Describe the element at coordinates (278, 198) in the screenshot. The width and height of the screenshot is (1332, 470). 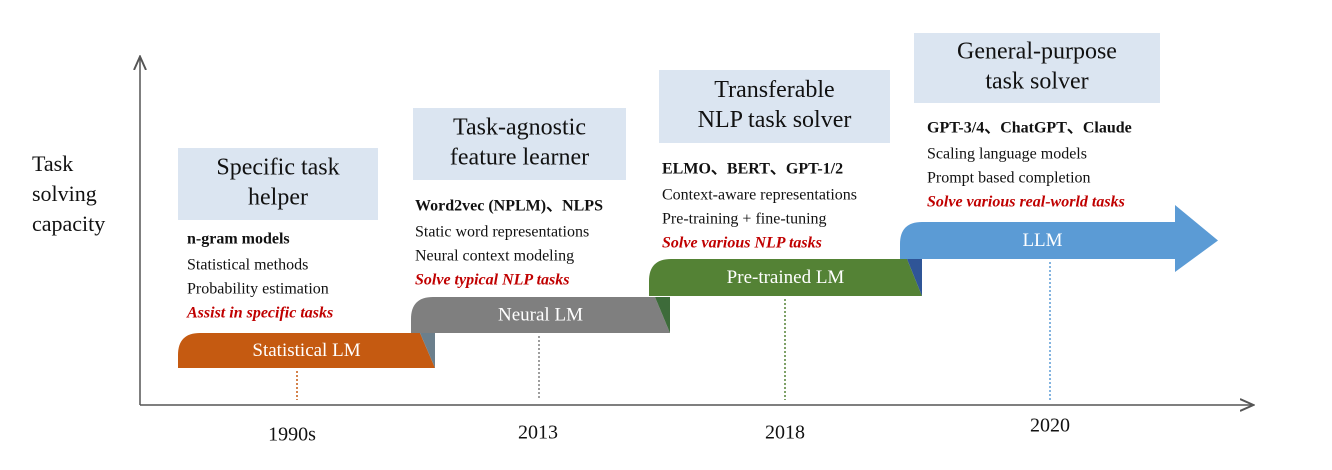
I see `stage-title: helper` at that location.